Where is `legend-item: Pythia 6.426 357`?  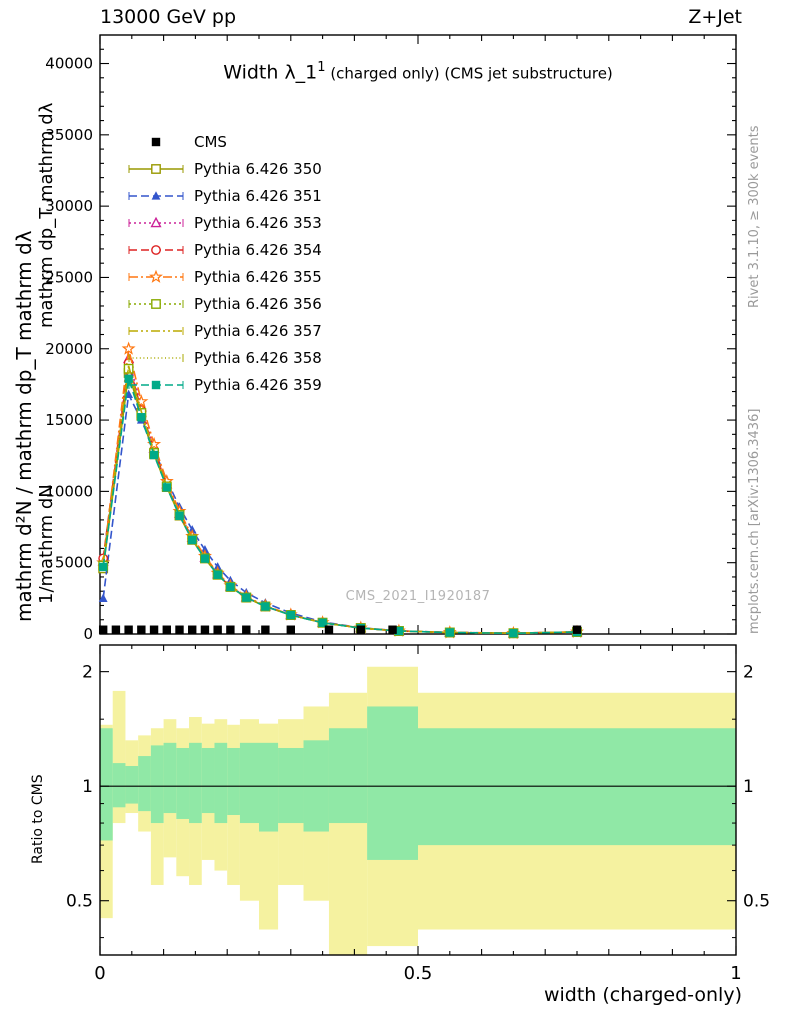
legend-item: Pythia 6.426 357 is located at coordinates (224, 330).